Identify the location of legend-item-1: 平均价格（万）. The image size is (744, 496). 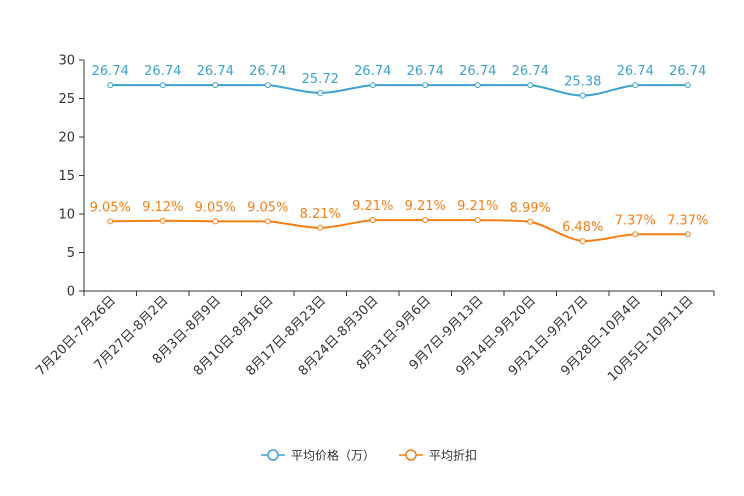
(318, 455).